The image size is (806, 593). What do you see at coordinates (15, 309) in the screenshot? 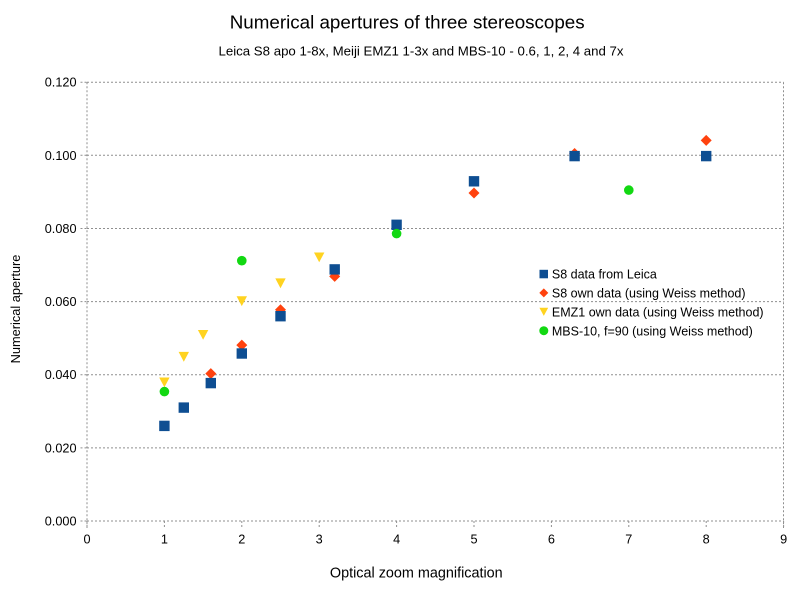
I see `svg-text: Numerical aperture` at bounding box center [15, 309].